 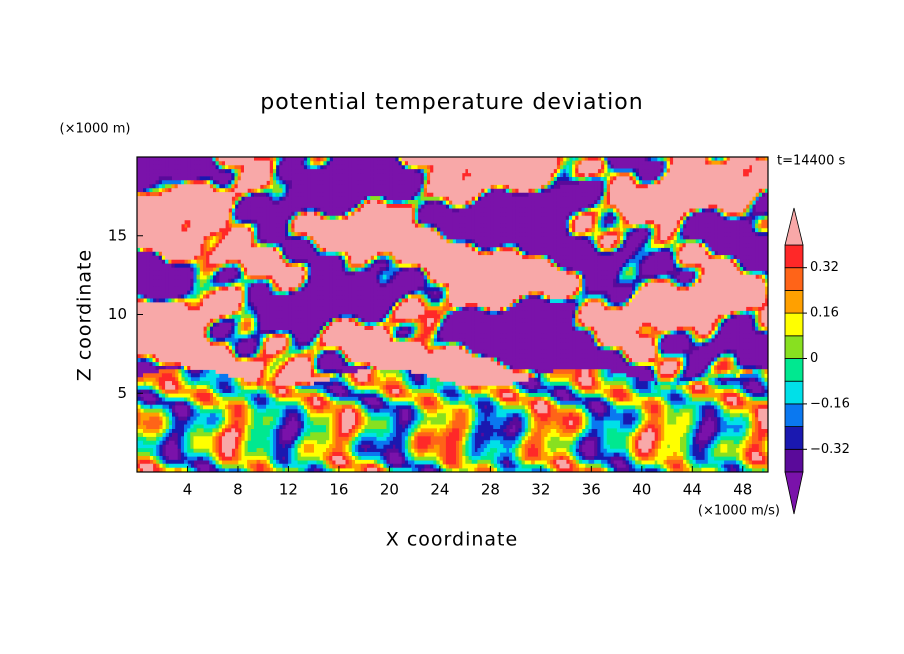 I want to click on x-tick-label: 28, so click(x=490, y=490).